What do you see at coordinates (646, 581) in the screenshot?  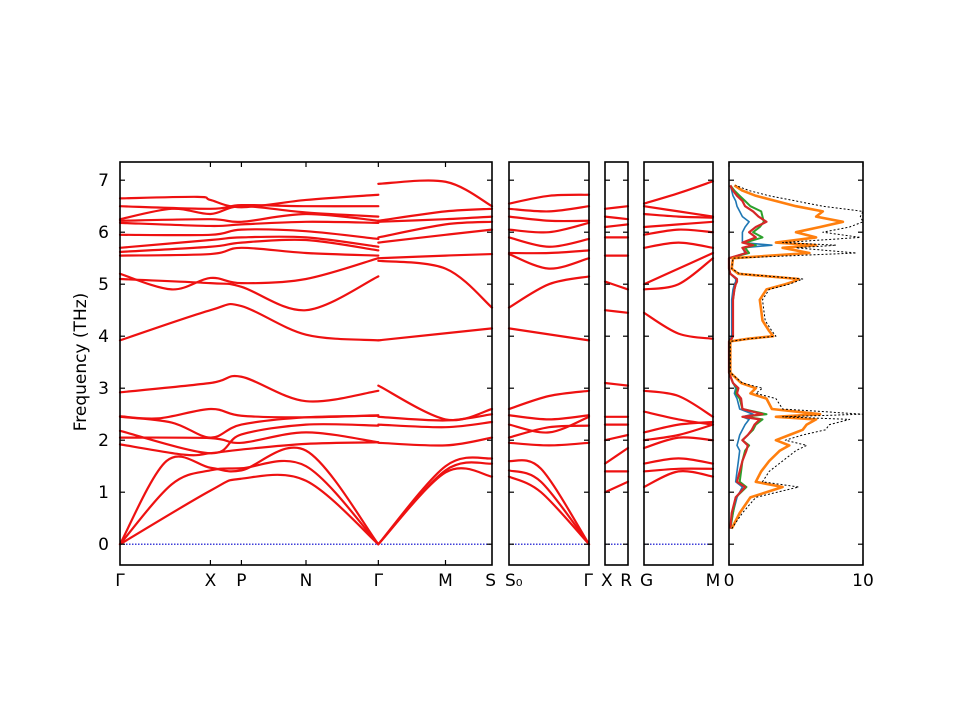 I see `x-tick-label: G` at bounding box center [646, 581].